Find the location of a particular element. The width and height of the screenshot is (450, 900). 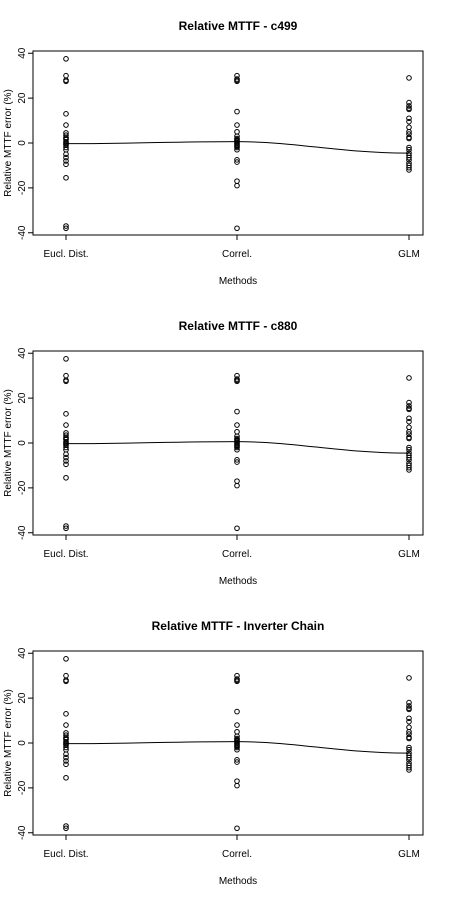

y-tick-label: -40 is located at coordinates (22, 832).